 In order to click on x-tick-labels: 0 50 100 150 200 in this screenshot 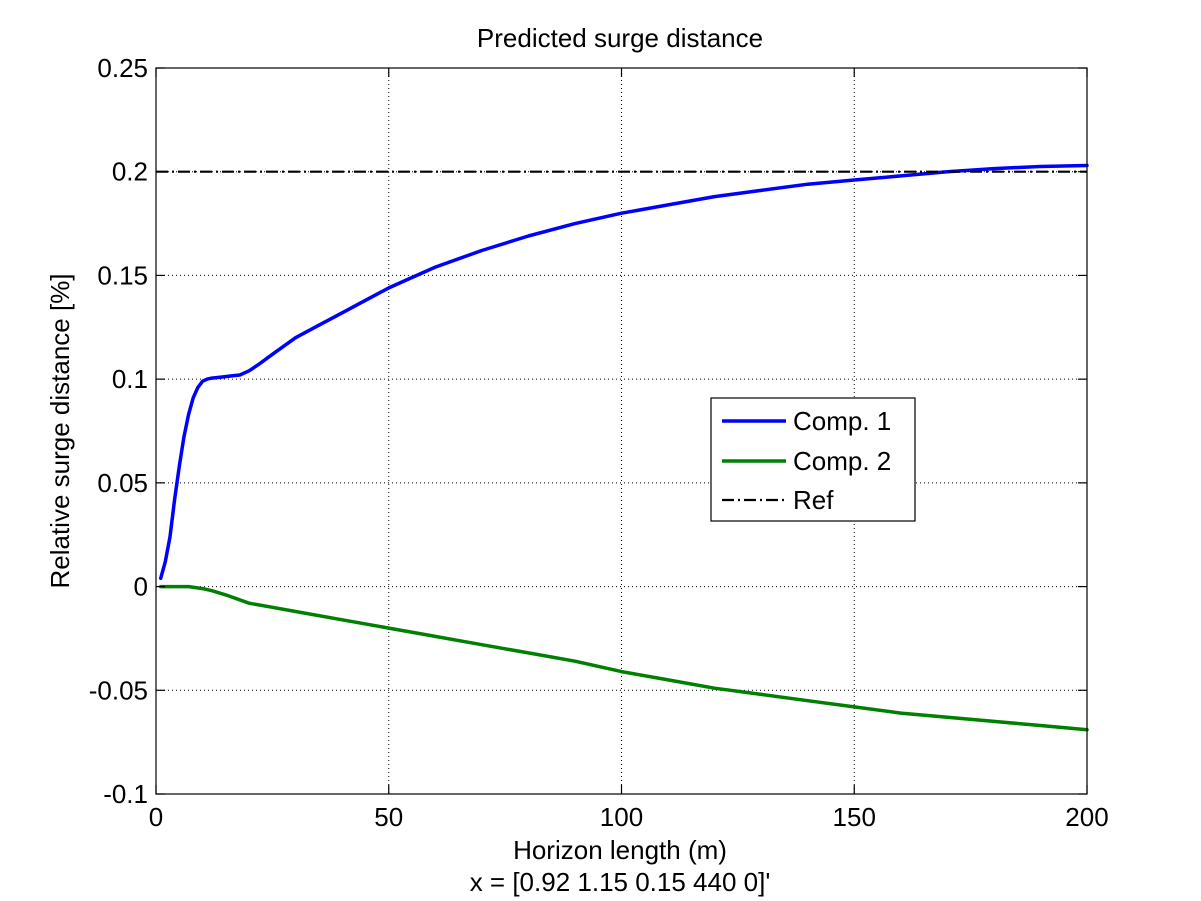, I will do `click(629, 817)`.